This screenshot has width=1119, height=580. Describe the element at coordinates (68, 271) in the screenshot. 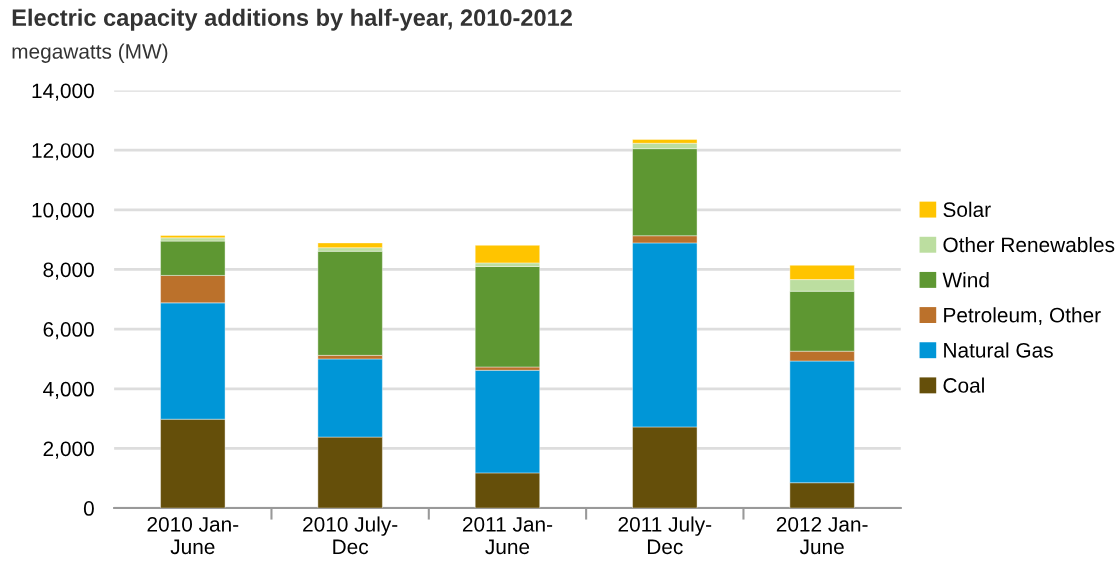

I see `y-tick-label: 8,000` at that location.